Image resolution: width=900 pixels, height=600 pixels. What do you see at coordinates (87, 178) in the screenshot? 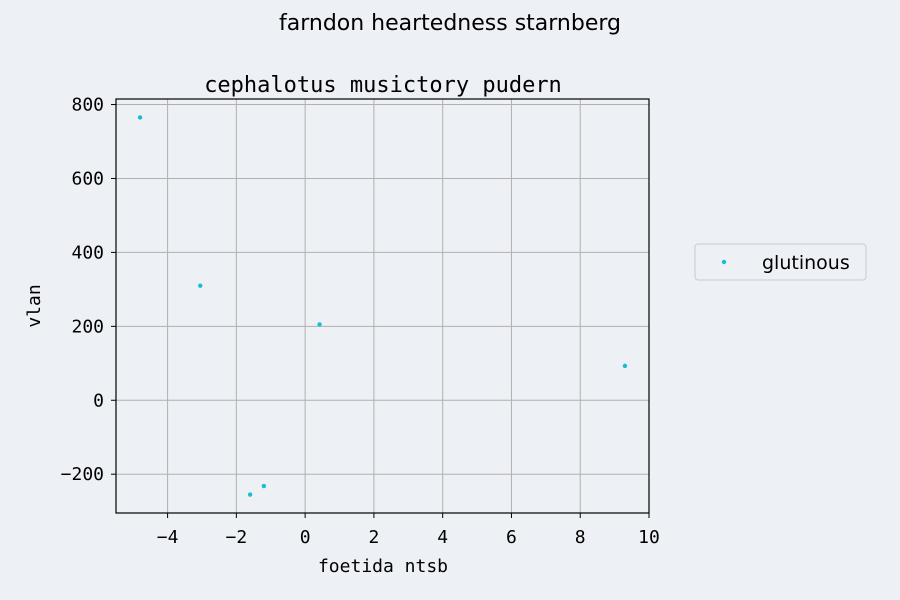
I see `y-tick-label: 600` at bounding box center [87, 178].